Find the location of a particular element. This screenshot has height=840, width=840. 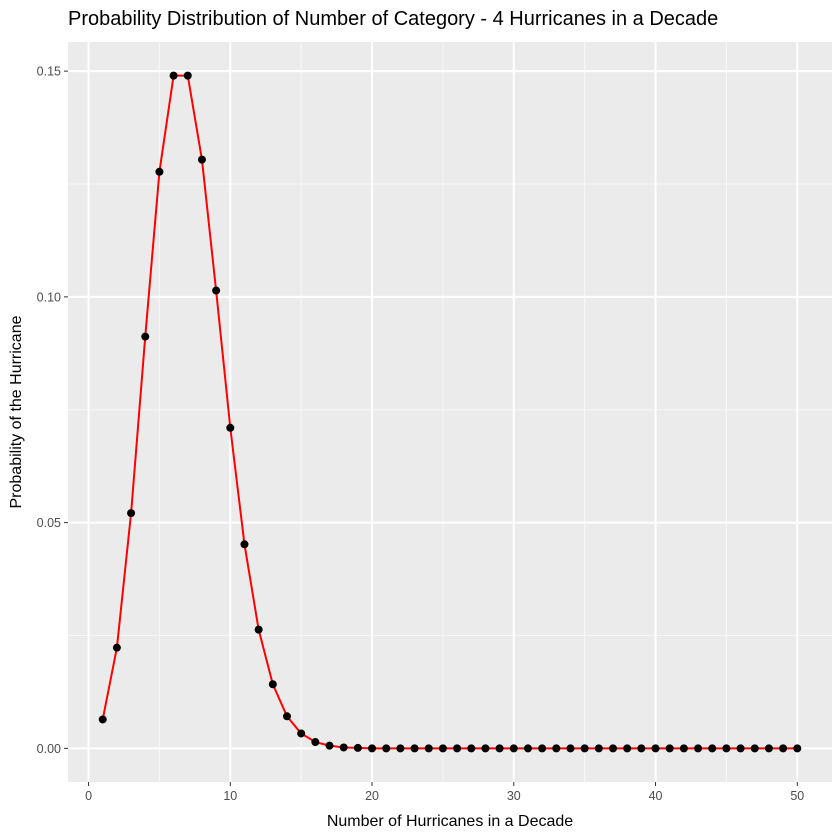

x-tick-label: 40 is located at coordinates (656, 796).